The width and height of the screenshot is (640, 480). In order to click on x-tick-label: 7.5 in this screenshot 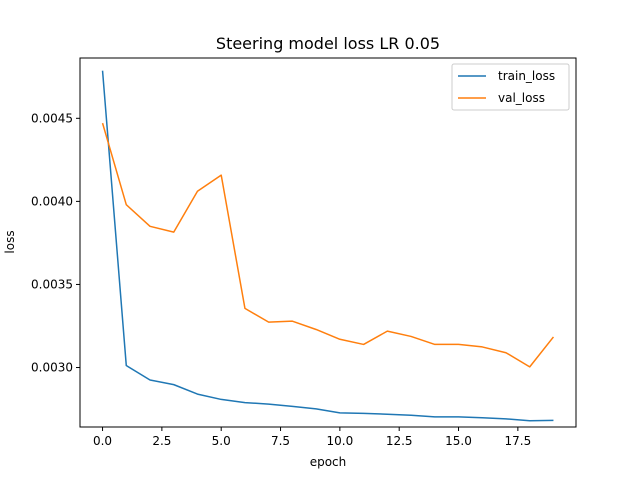, I will do `click(280, 441)`.